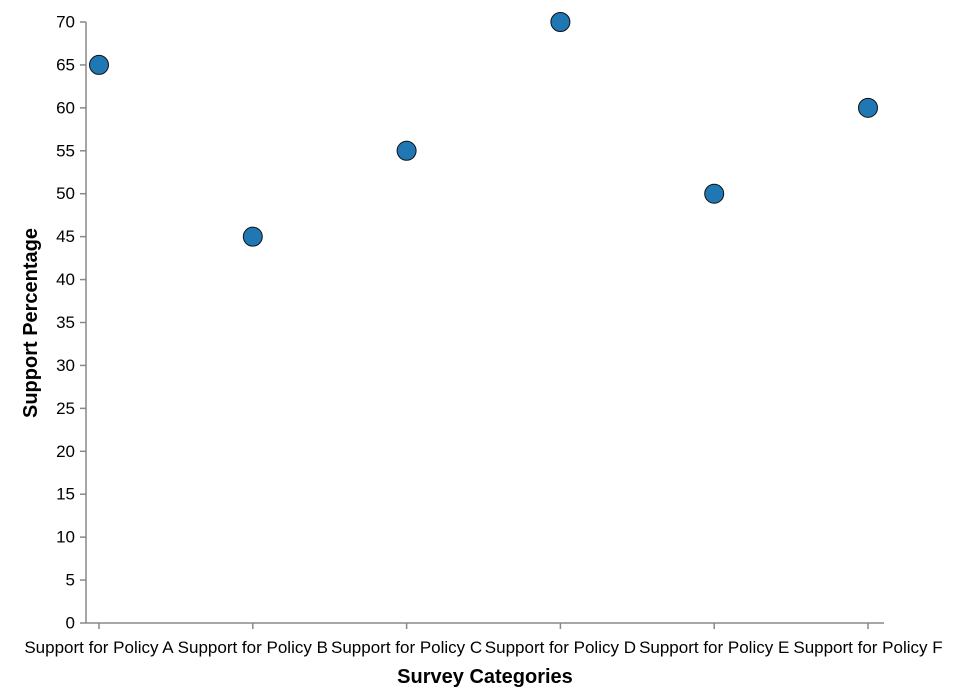 The height and width of the screenshot is (696, 968). What do you see at coordinates (31, 323) in the screenshot?
I see `y-axis-title: Support Percentage` at bounding box center [31, 323].